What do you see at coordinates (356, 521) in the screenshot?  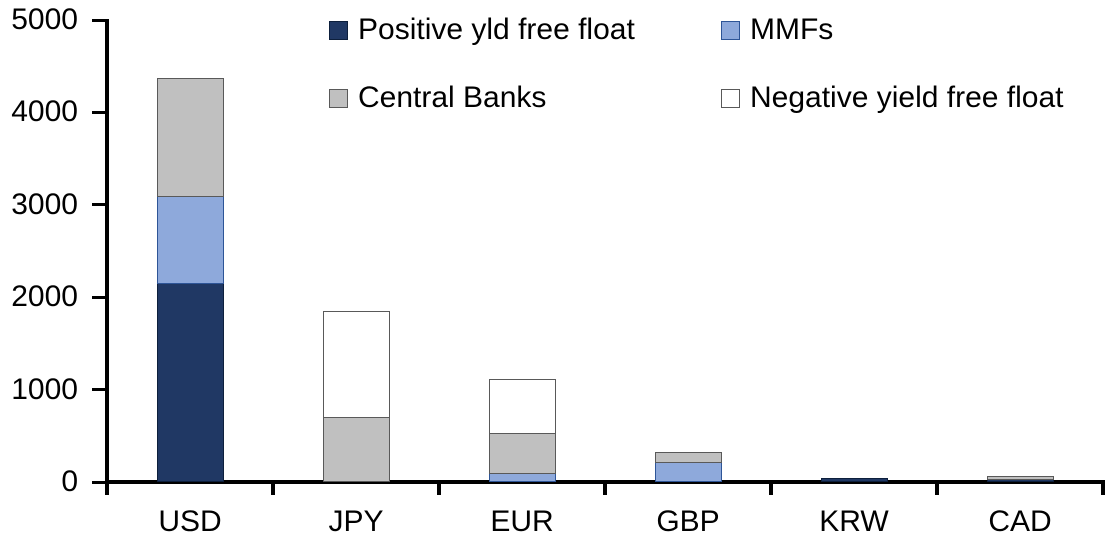 I see `x-axis-category-label: JPY` at bounding box center [356, 521].